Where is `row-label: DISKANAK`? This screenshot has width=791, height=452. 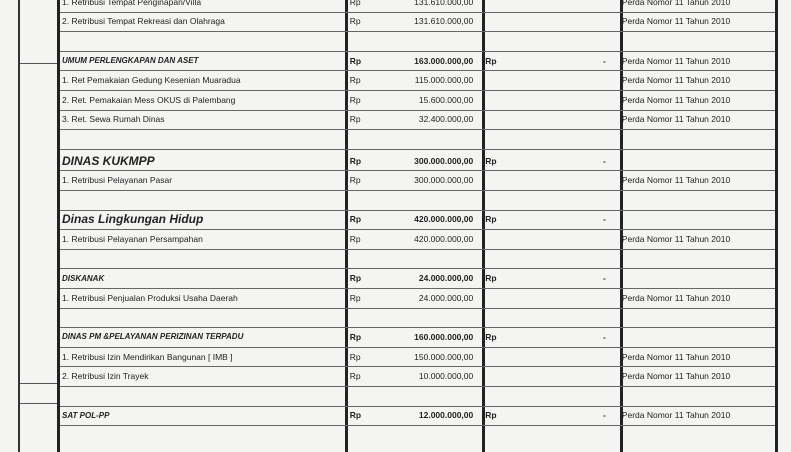
row-label: DISKANAK is located at coordinates (83, 278).